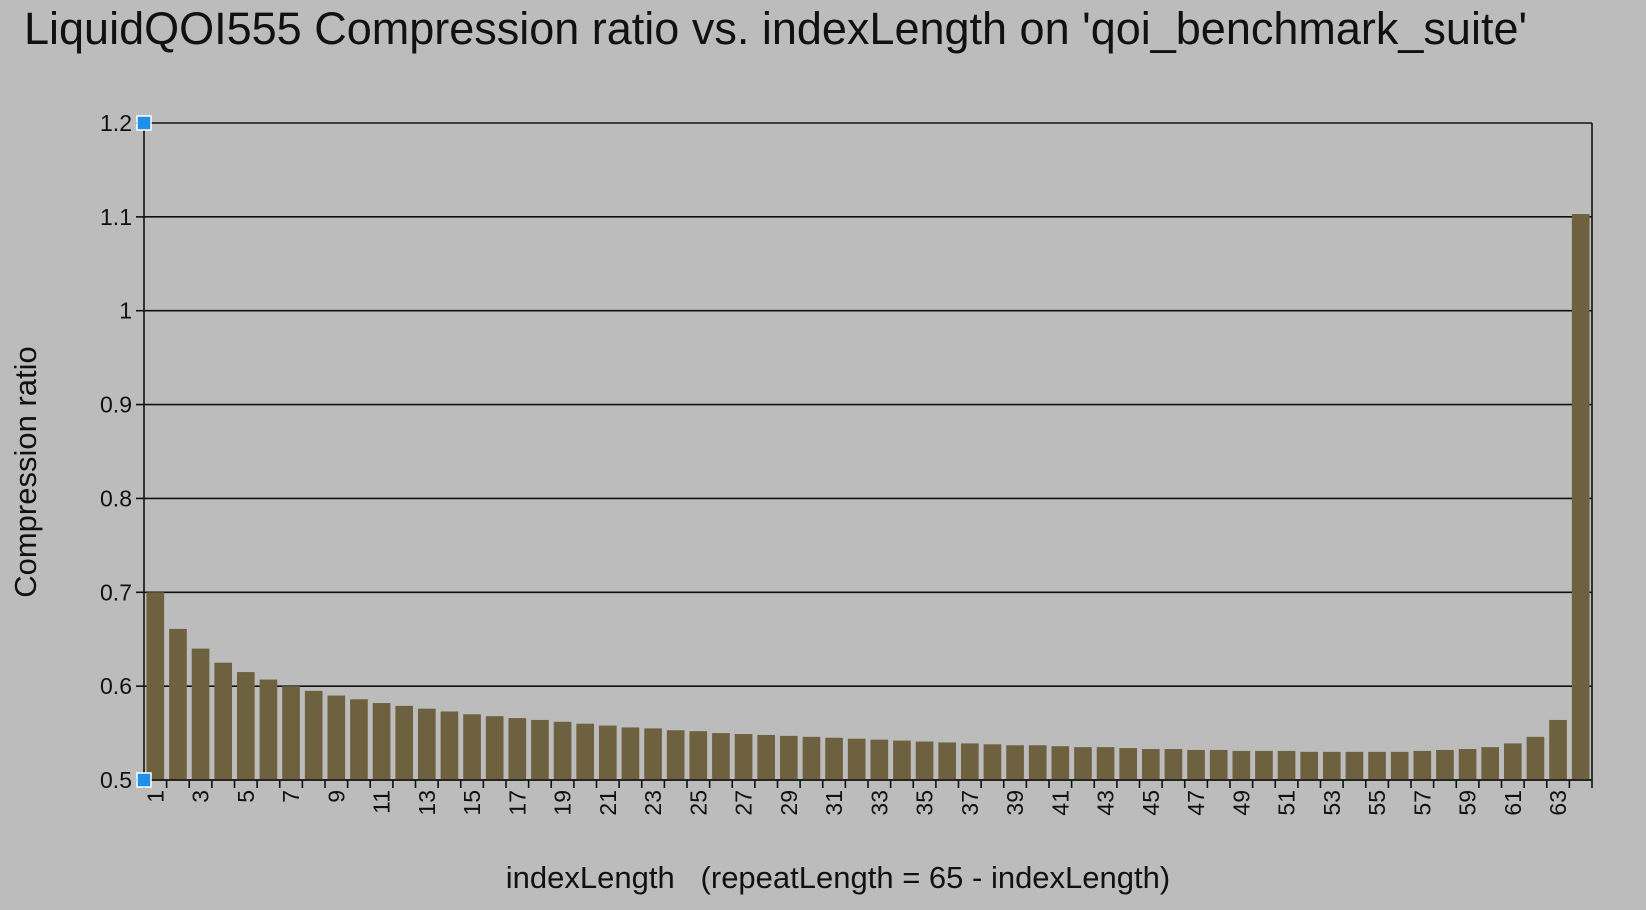  Describe the element at coordinates (246, 796) in the screenshot. I see `x-tick-label: 5` at that location.